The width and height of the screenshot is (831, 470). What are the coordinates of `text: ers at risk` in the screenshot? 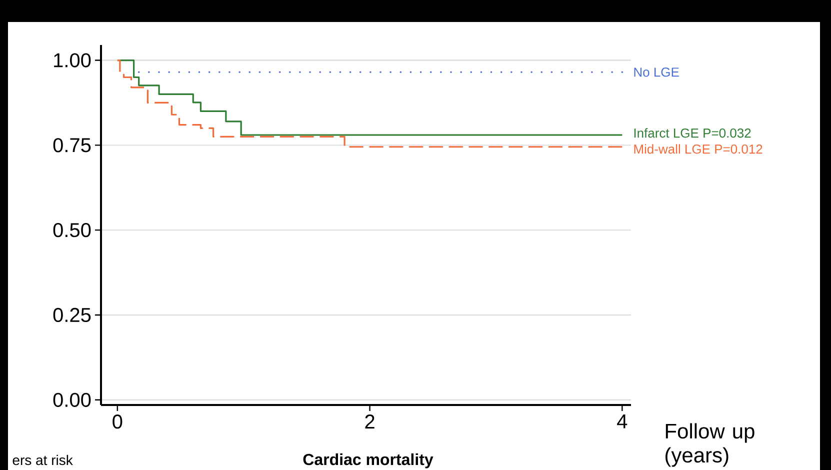 It's located at (42, 460).